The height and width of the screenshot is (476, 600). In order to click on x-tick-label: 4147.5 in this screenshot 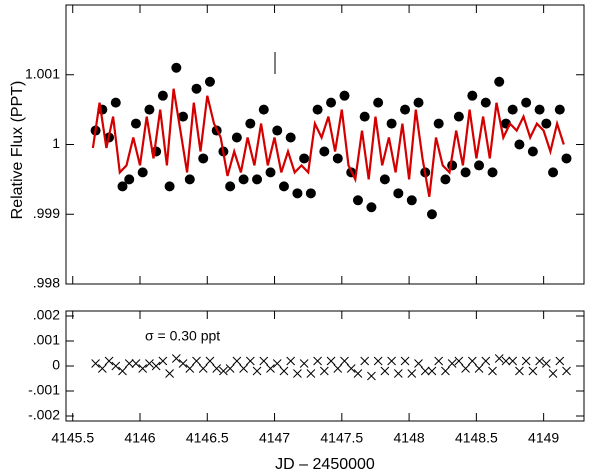, I will do `click(341, 438)`.